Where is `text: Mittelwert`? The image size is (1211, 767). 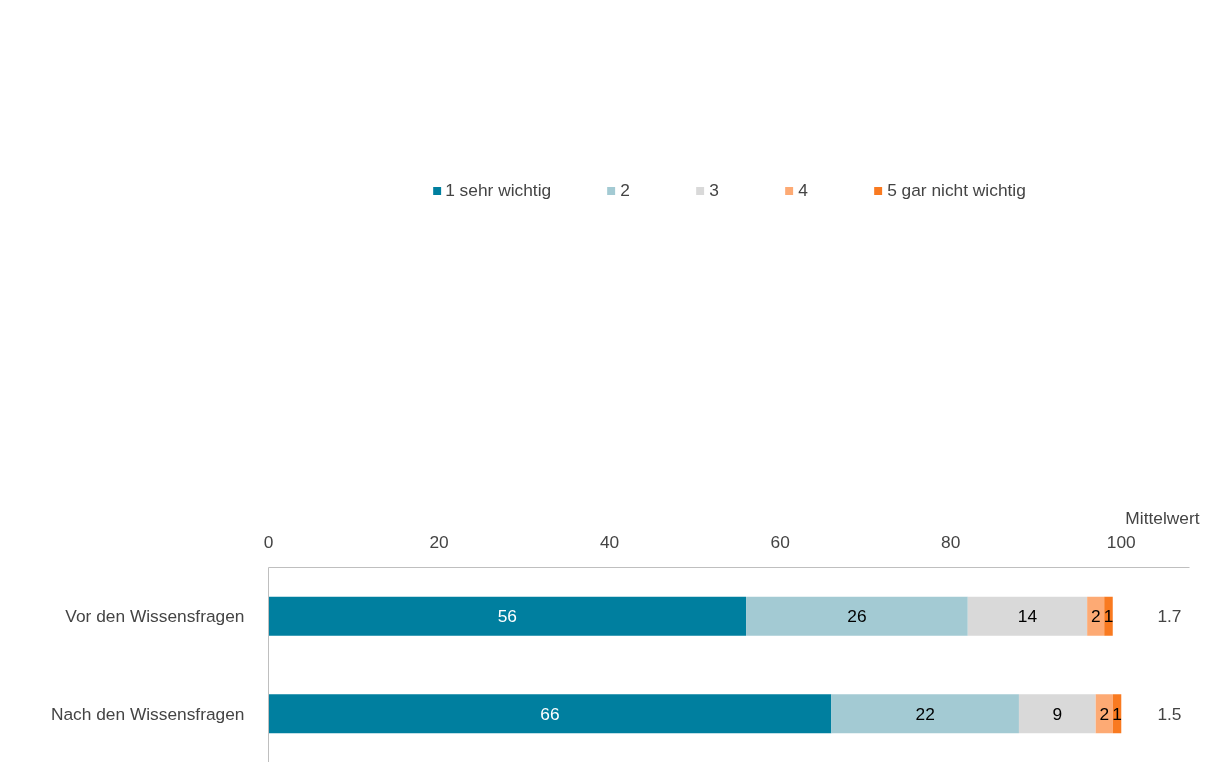 text: Mittelwert is located at coordinates (1162, 517).